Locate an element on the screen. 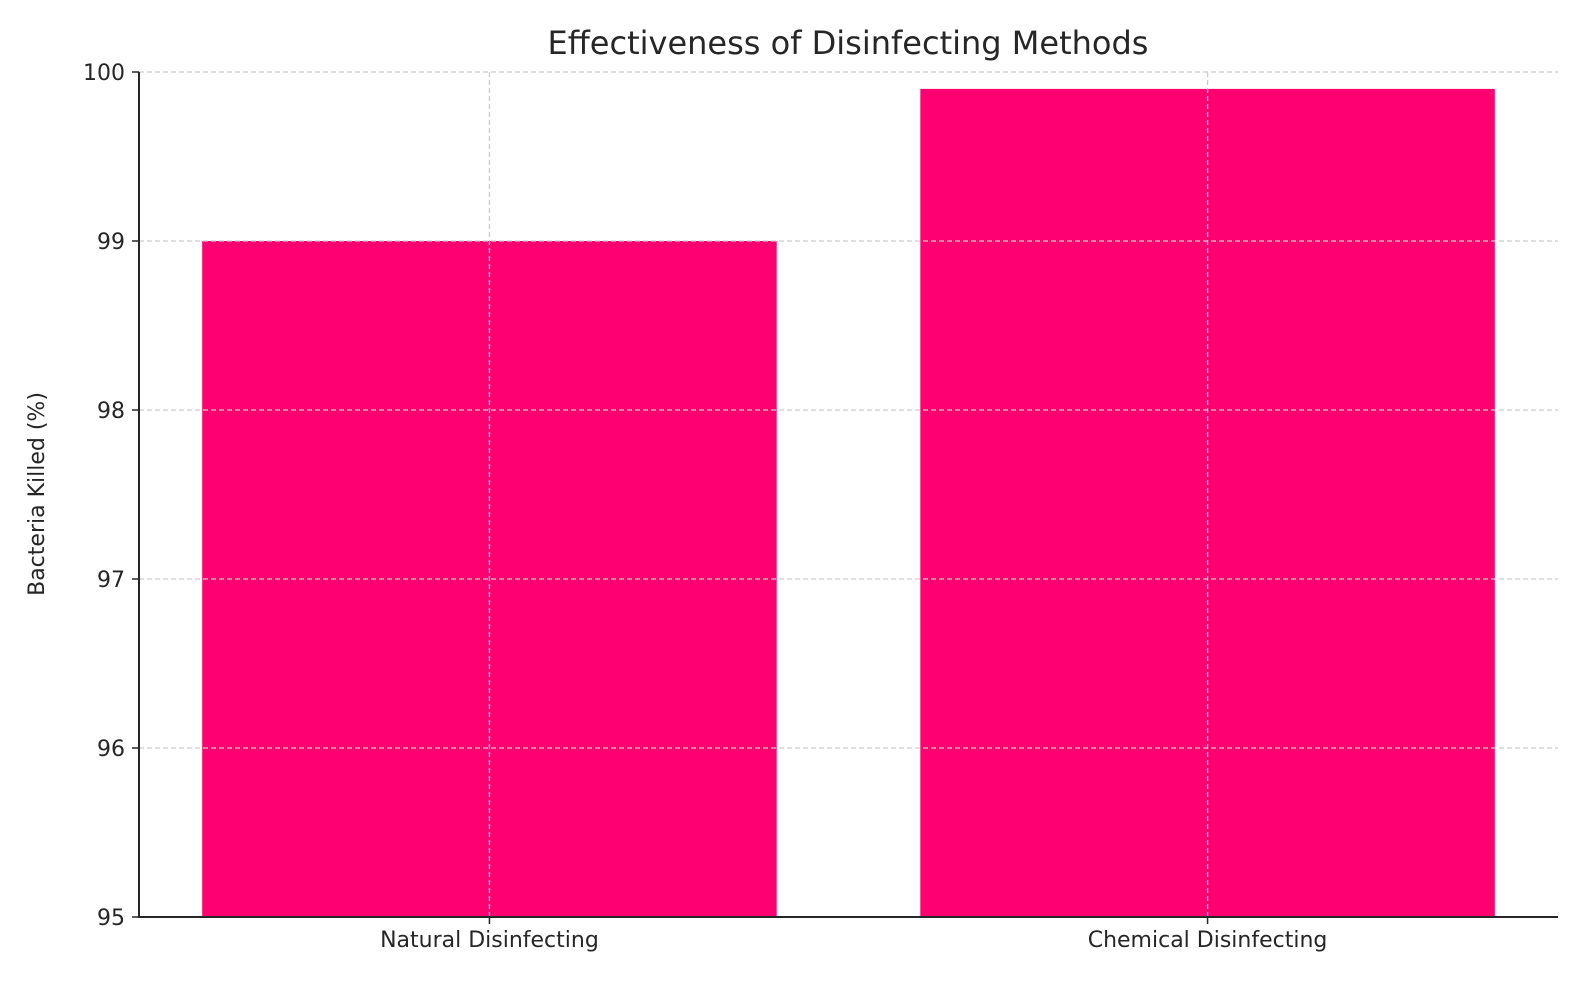 Image resolution: width=1580 pixels, height=984 pixels. y-tick-label: 98 is located at coordinates (111, 411).